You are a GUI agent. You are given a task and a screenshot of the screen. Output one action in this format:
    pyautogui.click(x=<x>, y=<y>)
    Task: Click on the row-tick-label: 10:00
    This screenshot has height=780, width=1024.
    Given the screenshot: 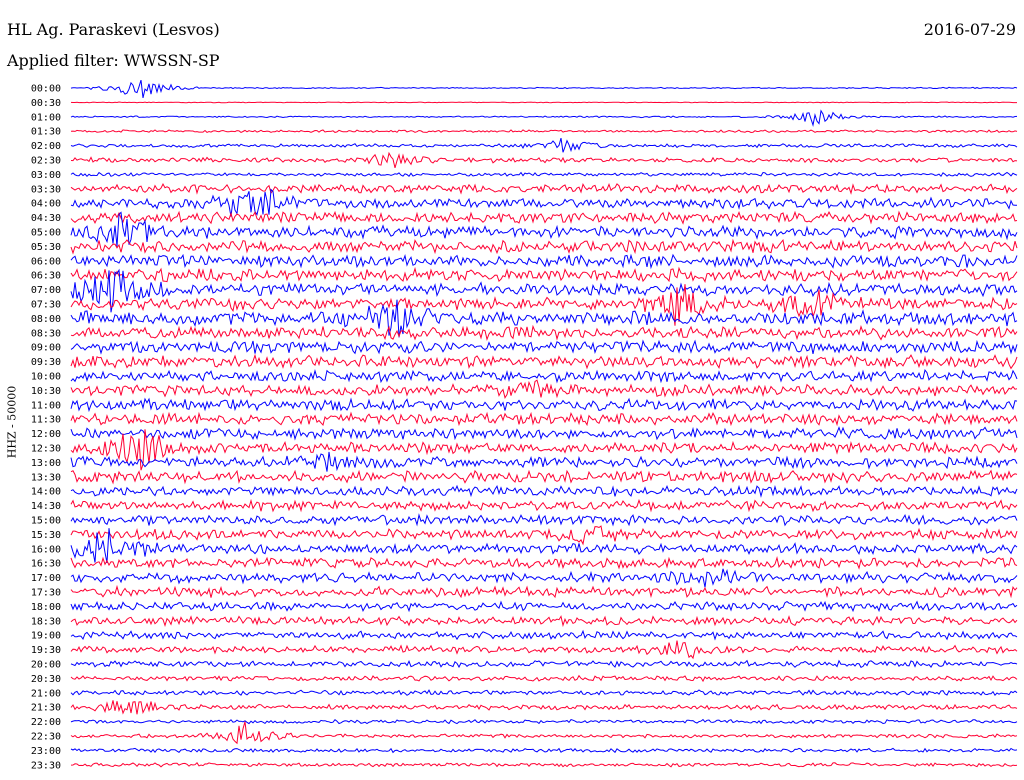 What is the action you would take?
    pyautogui.click(x=46, y=377)
    